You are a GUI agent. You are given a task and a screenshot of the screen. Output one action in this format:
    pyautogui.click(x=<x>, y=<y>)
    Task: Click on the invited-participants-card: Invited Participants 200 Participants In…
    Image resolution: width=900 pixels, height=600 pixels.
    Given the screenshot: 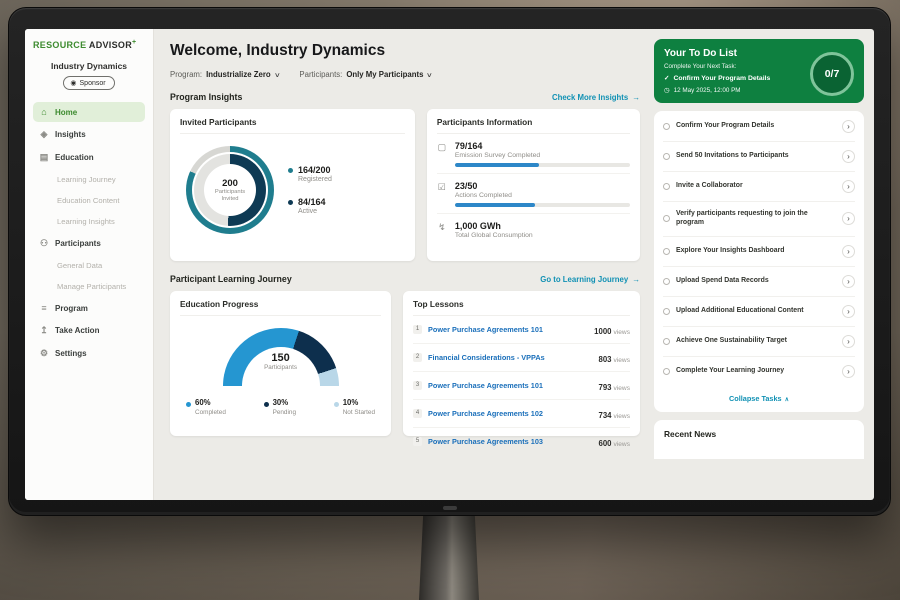 What is the action you would take?
    pyautogui.click(x=292, y=185)
    